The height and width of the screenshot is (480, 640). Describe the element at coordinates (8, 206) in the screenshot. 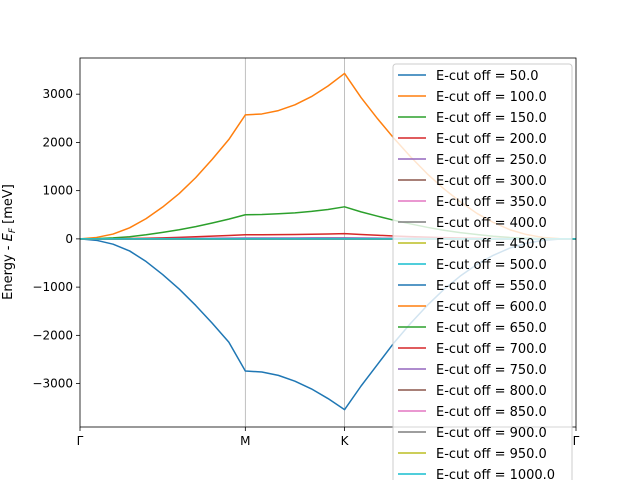

I see `y-axis-label-unit: [meV]` at that location.